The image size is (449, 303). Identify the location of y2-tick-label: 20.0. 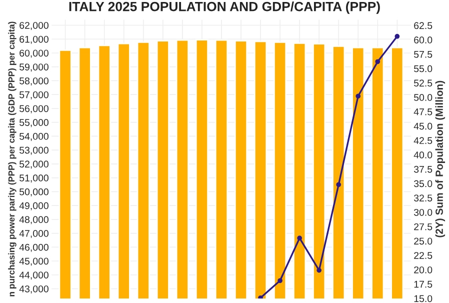
(423, 270).